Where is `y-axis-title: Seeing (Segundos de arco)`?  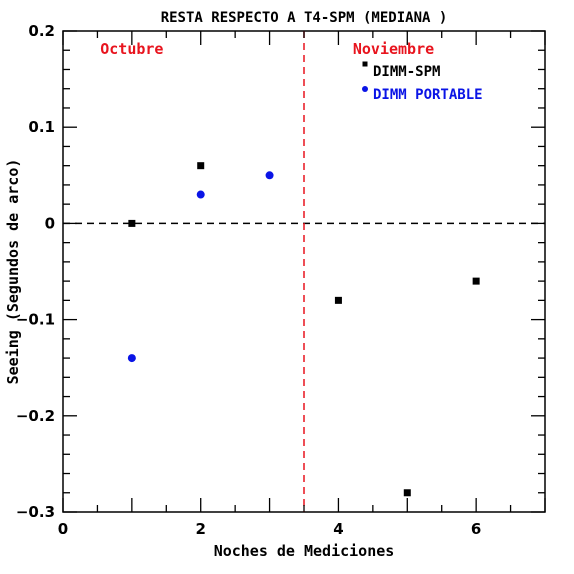 y-axis-title: Seeing (Segundos de arco) is located at coordinates (13, 272).